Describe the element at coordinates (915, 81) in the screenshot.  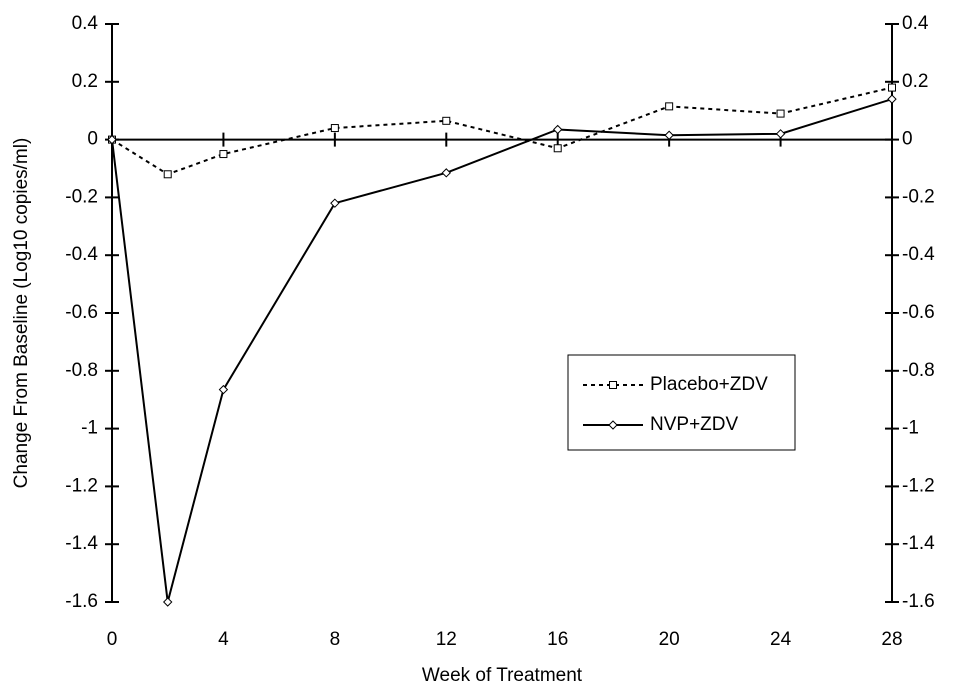
I see `y2-tick-label: 0.2` at that location.